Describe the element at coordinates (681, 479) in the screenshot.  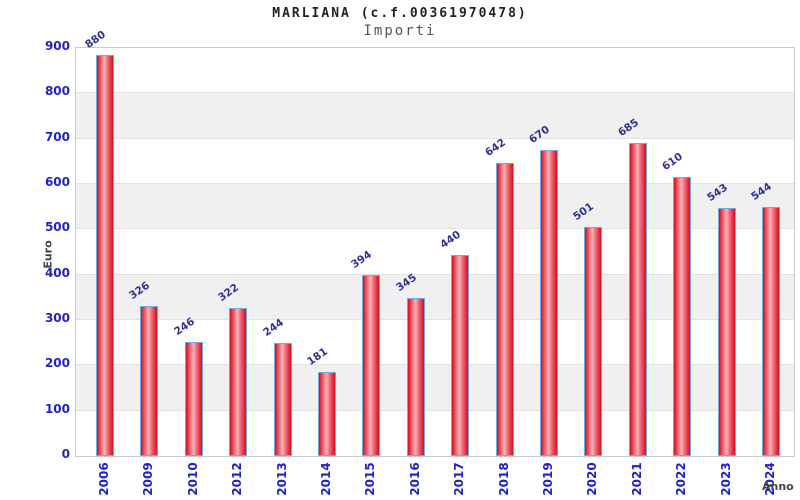
I see `x-tick-label: 2022` at that location.